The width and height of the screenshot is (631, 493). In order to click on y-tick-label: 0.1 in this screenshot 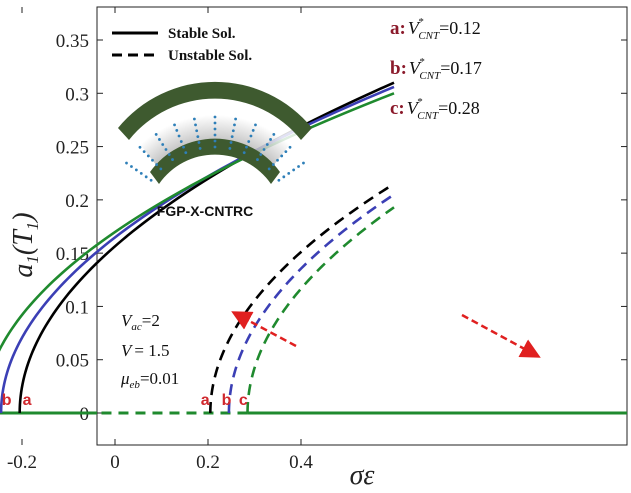, I will do `click(77, 307)`.